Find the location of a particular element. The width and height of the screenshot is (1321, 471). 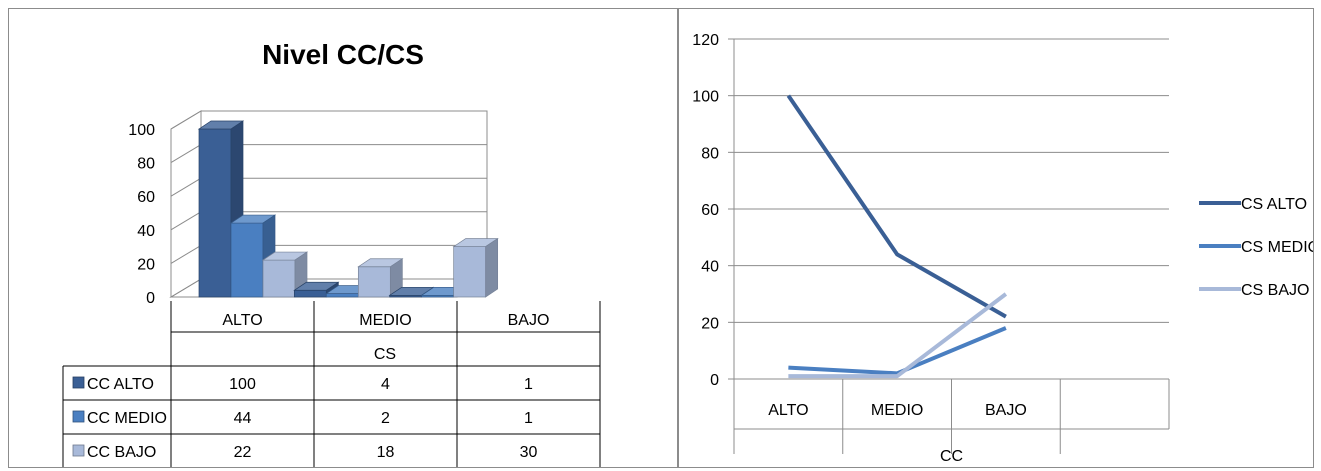

legend-label: CC ALTO is located at coordinates (120, 384).